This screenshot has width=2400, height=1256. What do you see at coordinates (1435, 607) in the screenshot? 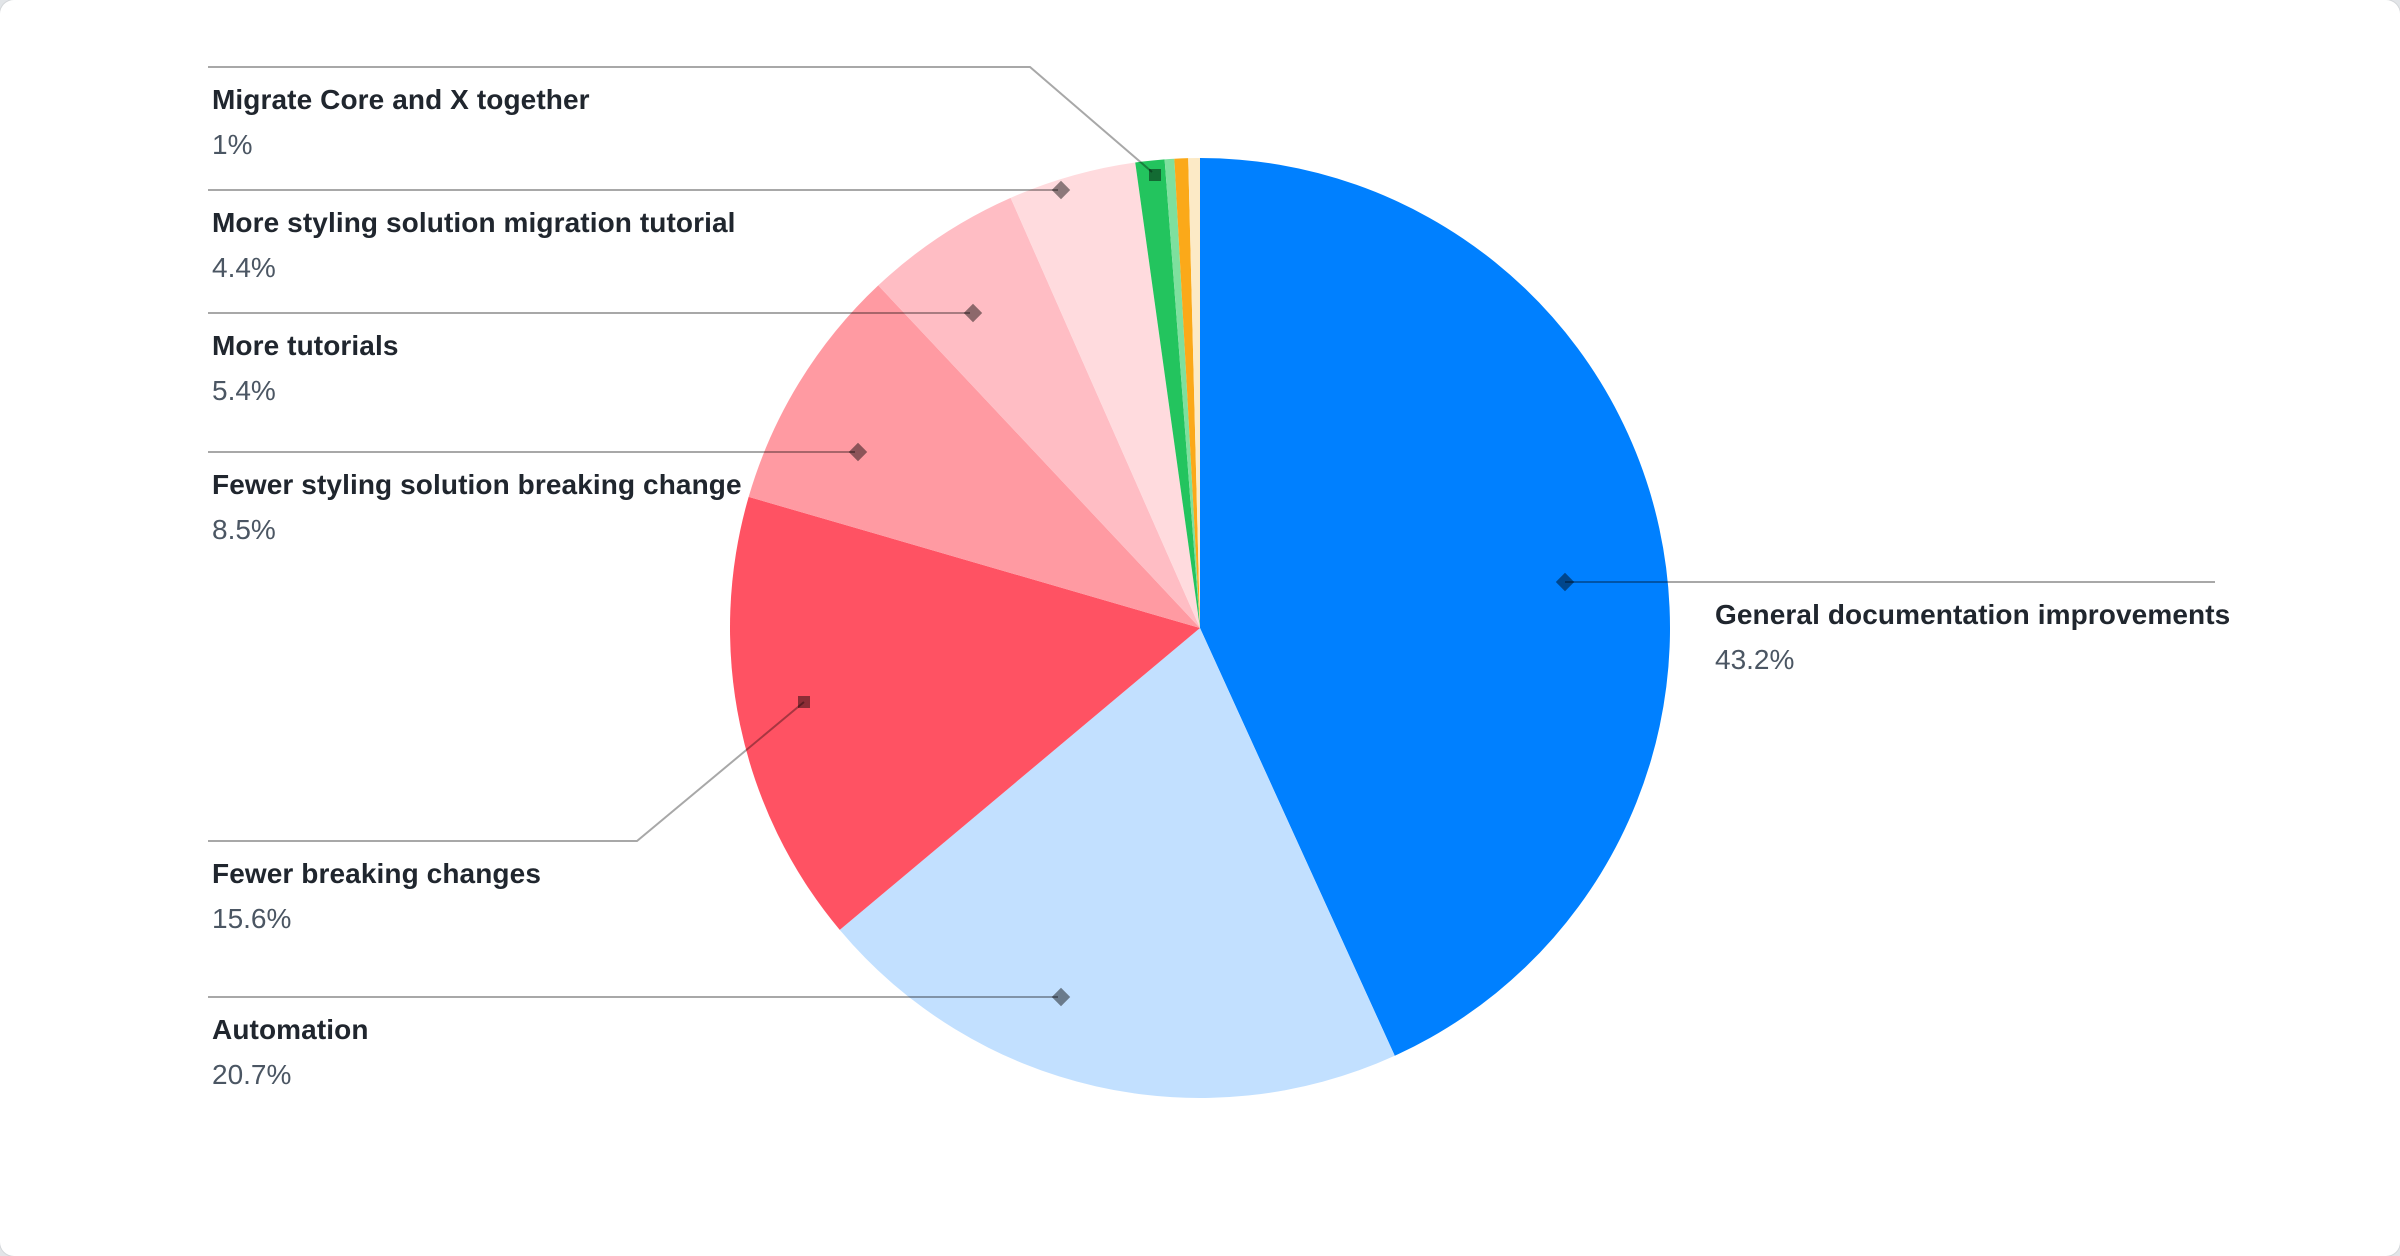
I see `pie-slice-general-documentation-improvements` at bounding box center [1435, 607].